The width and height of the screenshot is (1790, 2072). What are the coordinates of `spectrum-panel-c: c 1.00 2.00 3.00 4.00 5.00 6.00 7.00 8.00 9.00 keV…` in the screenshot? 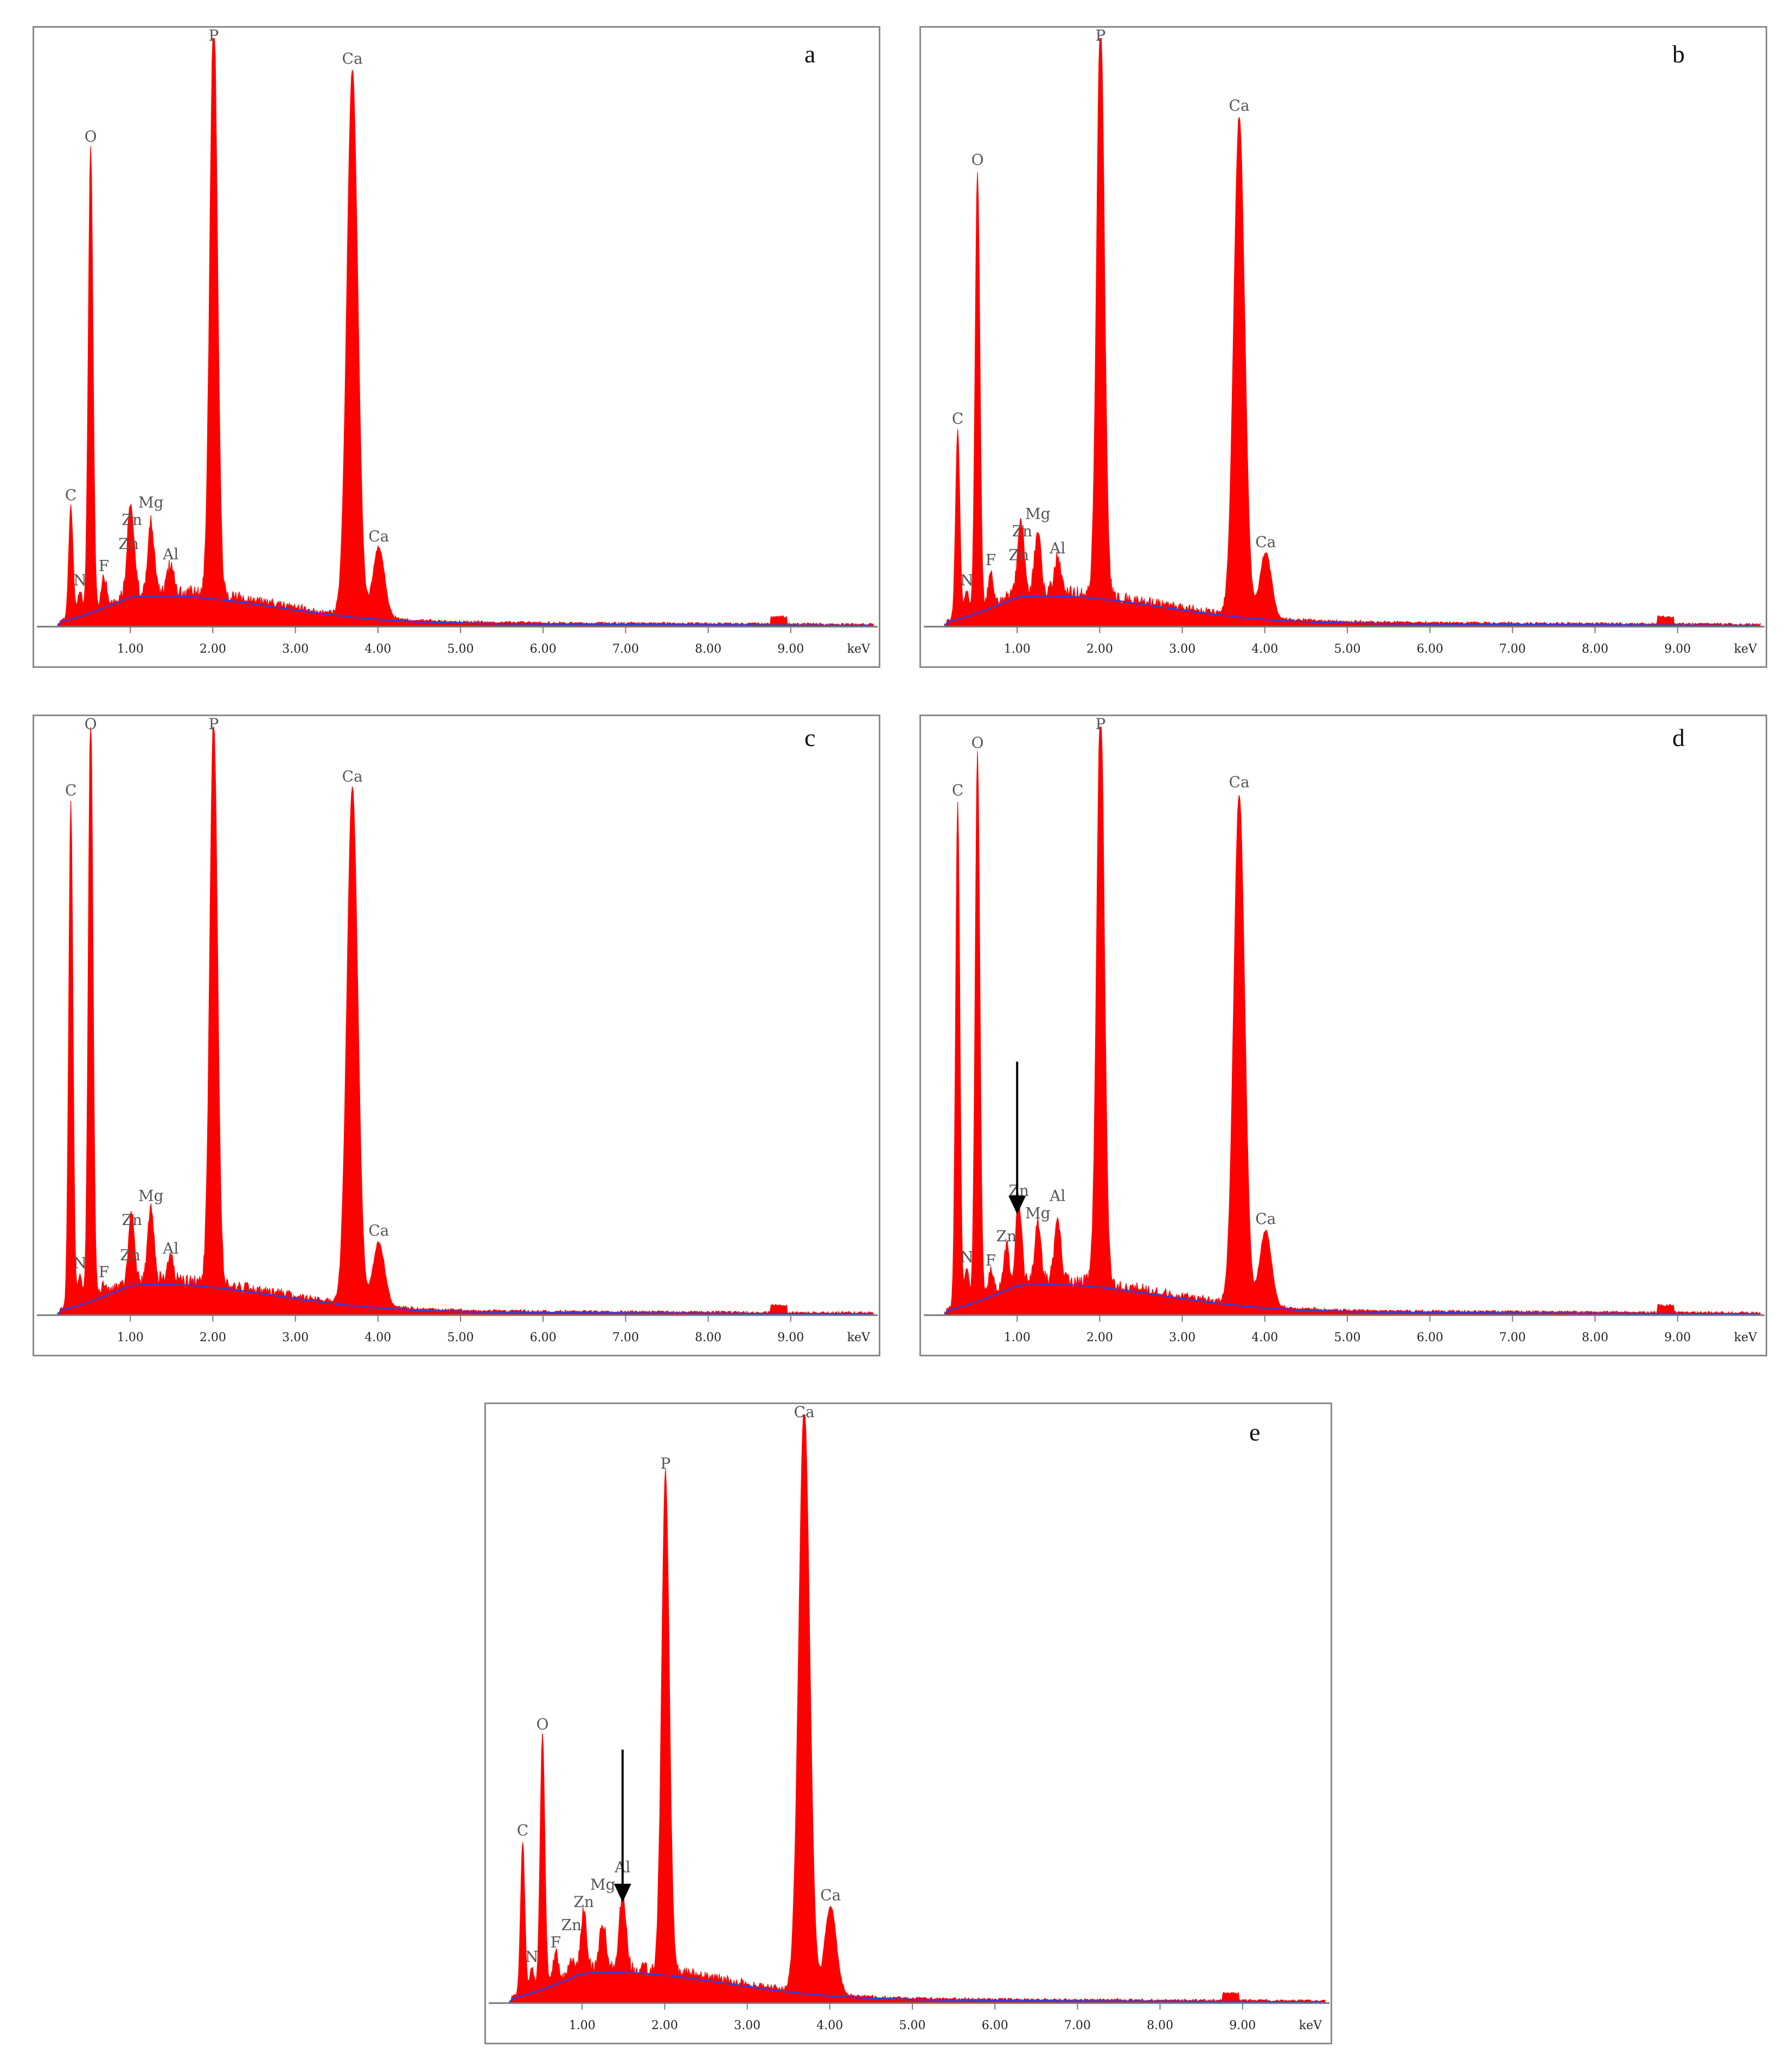 It's located at (456, 1035).